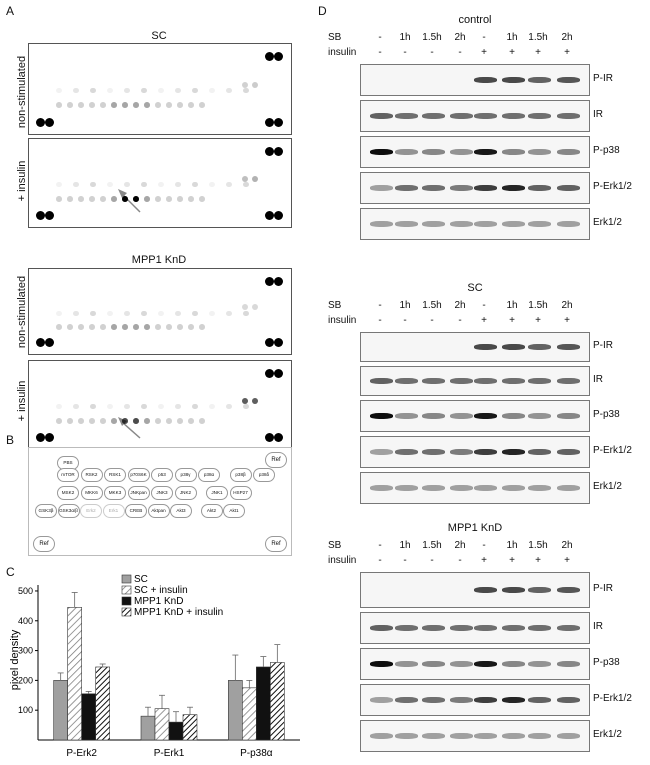 This screenshot has width=650, height=765. I want to click on sc-insulin-label: + insulin, so click(22, 181).